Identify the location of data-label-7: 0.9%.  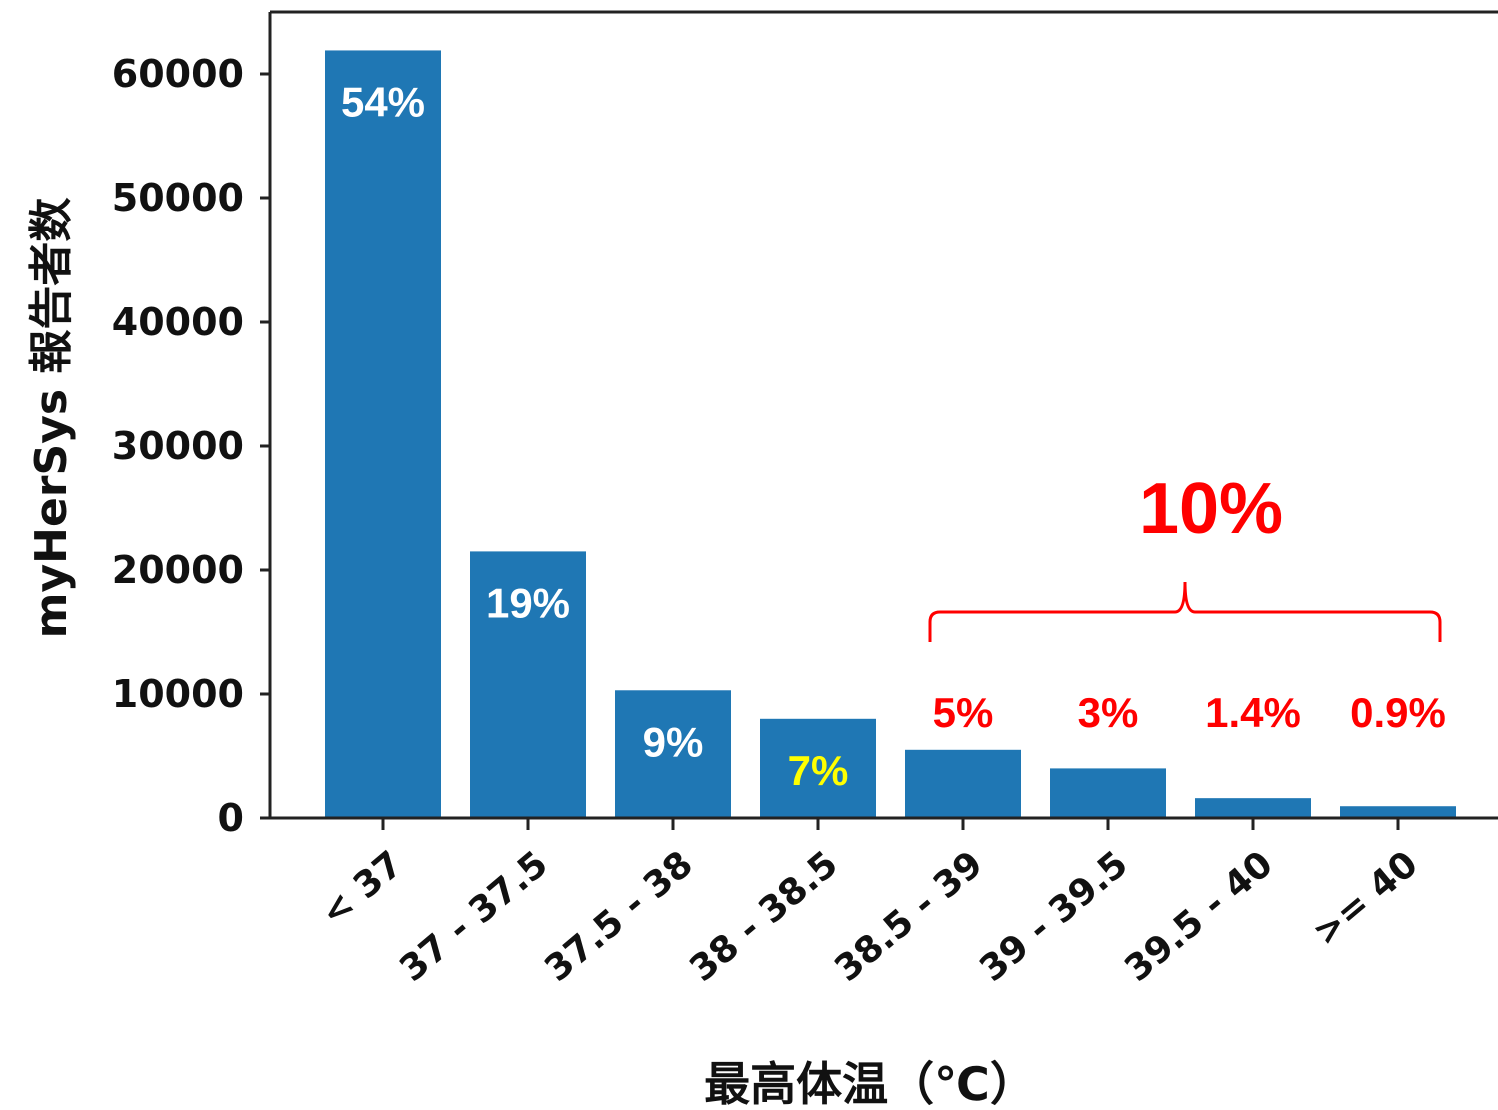
(1398, 712).